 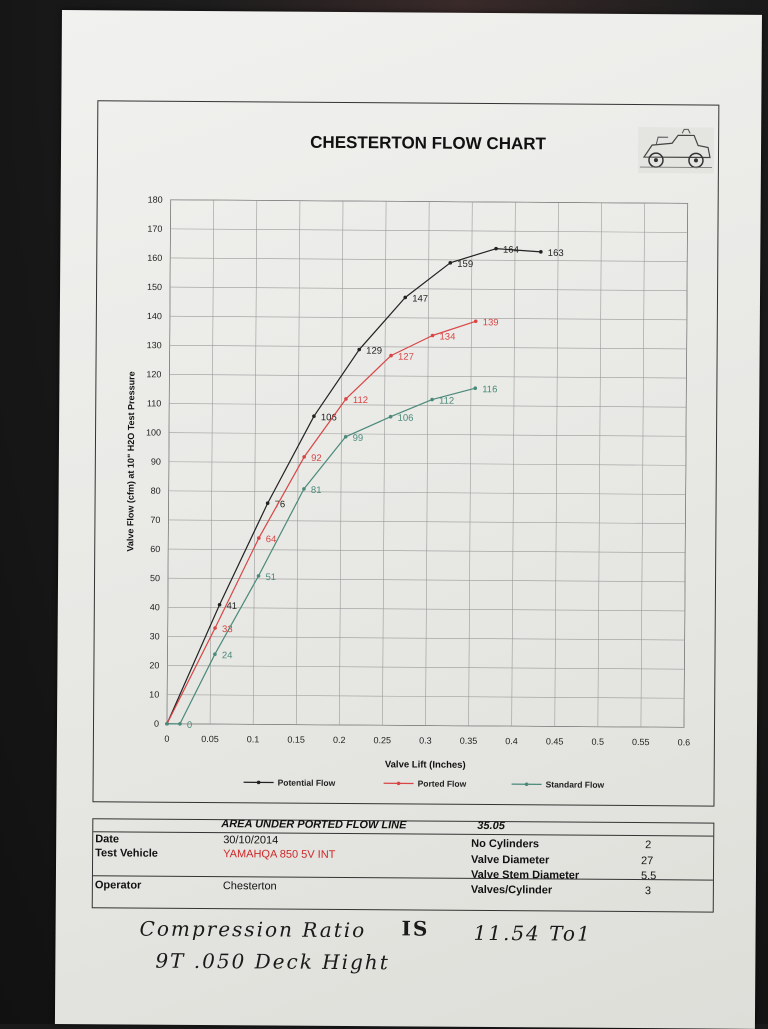 What do you see at coordinates (465, 264) in the screenshot?
I see `data-label: 159` at bounding box center [465, 264].